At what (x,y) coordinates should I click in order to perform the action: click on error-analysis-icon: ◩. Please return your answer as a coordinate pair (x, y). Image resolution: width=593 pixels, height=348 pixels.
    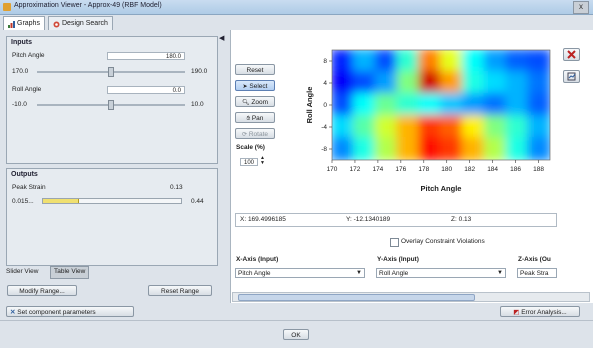
    Looking at the image, I should click on (516, 312).